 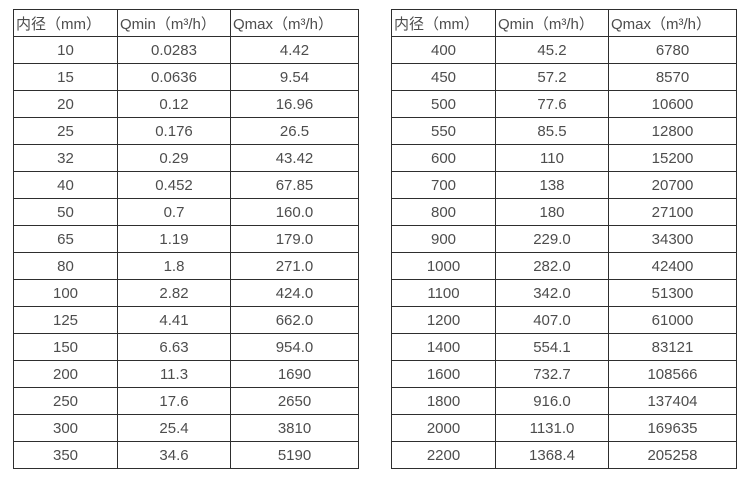 I want to click on table-cell: 500, so click(x=443, y=104).